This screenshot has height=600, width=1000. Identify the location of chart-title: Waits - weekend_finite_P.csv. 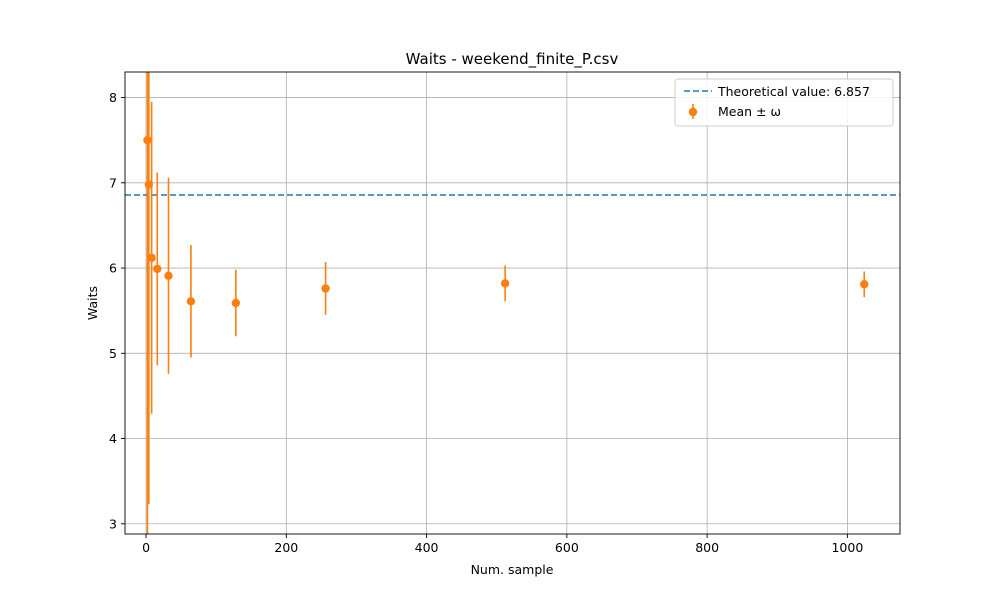
(512, 59).